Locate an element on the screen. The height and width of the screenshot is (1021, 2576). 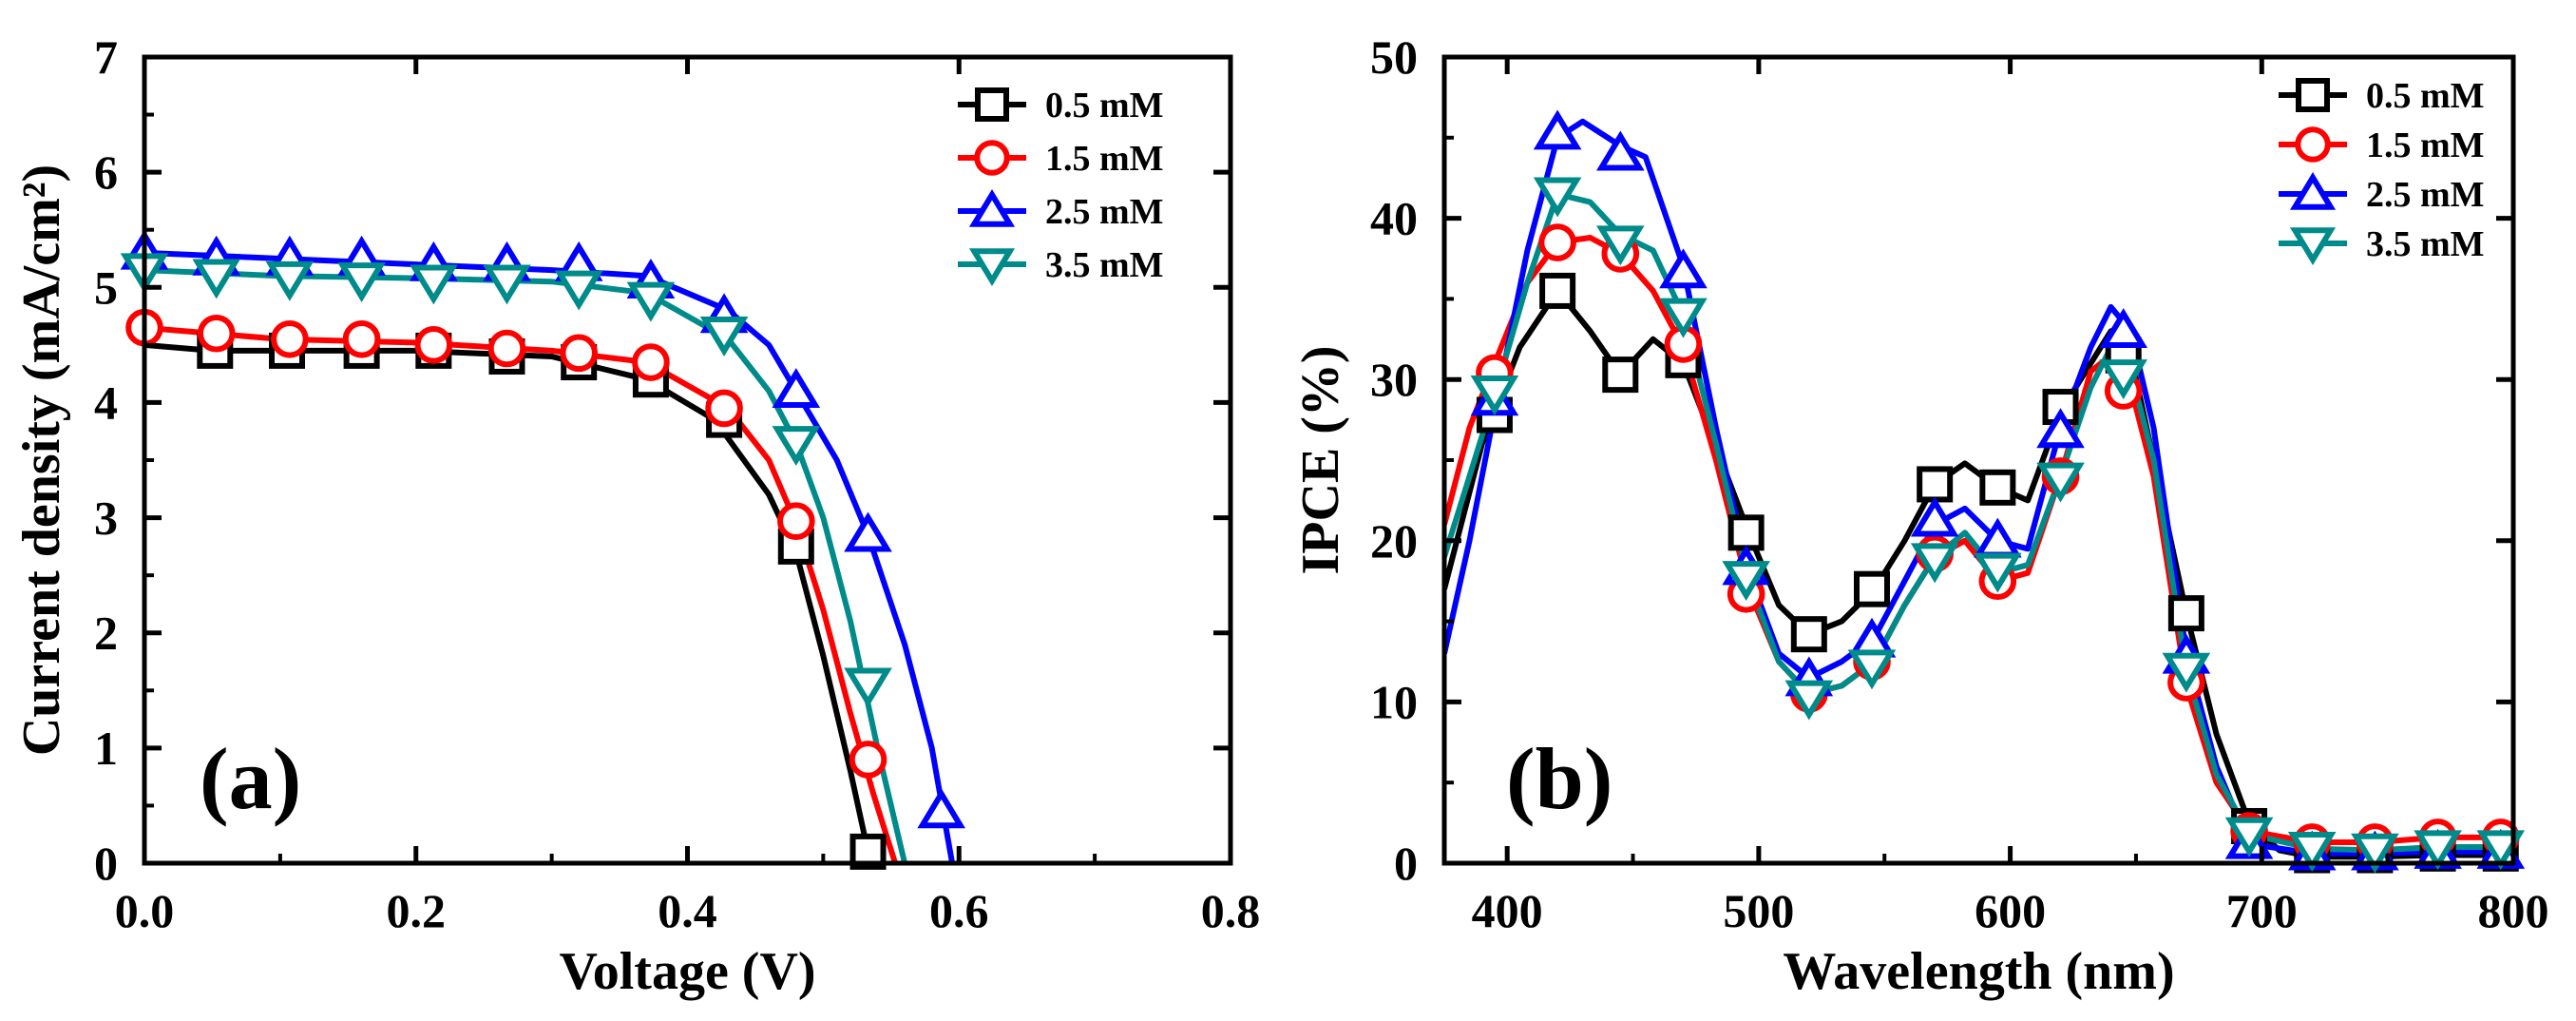
legend-item: 0.5 mM is located at coordinates (1061, 105).